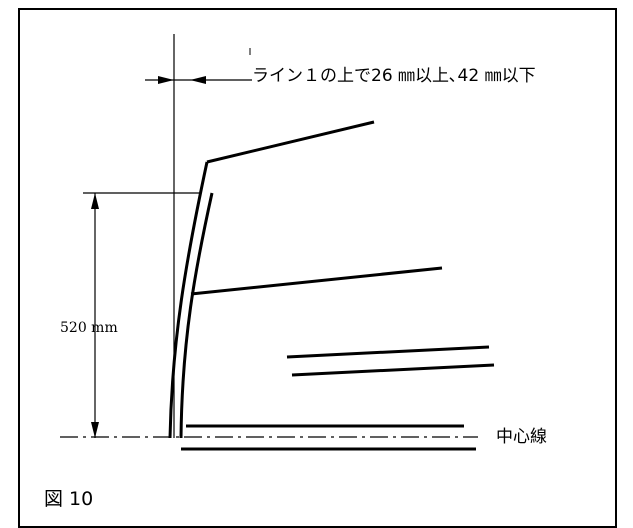 The image size is (633, 528). I want to click on seatback-inner-curve, so click(196, 315).